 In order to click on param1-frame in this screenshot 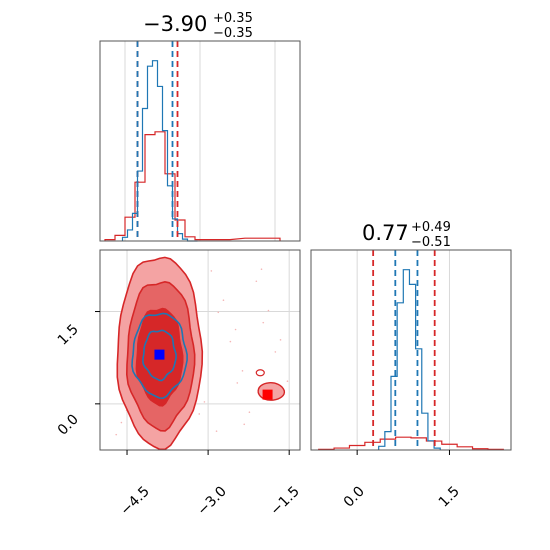, I will do `click(200, 141)`.